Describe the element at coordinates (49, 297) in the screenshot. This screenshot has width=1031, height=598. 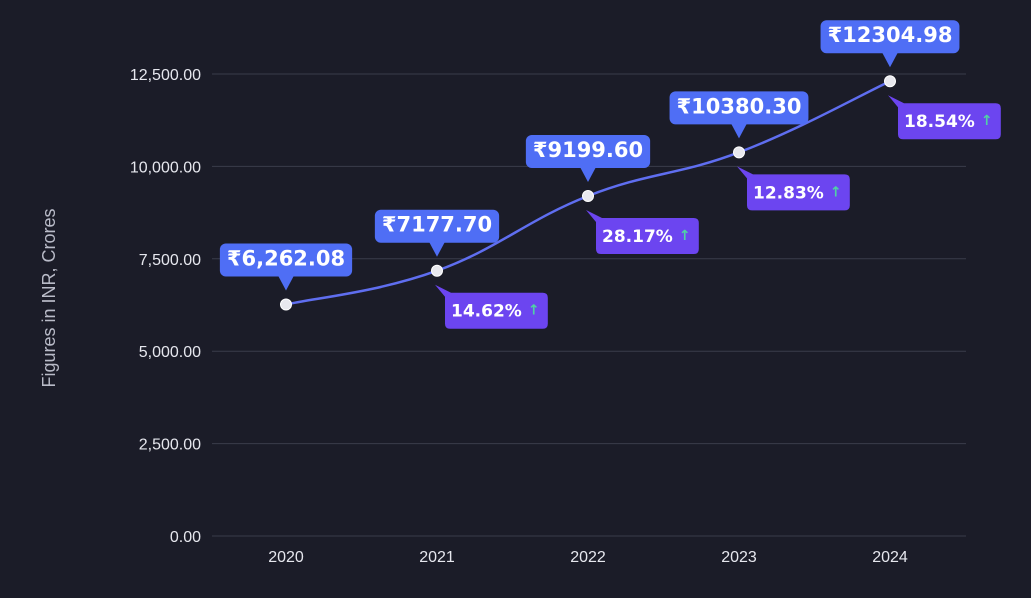
I see `y-axis-label: Figures in INR, Crores` at that location.